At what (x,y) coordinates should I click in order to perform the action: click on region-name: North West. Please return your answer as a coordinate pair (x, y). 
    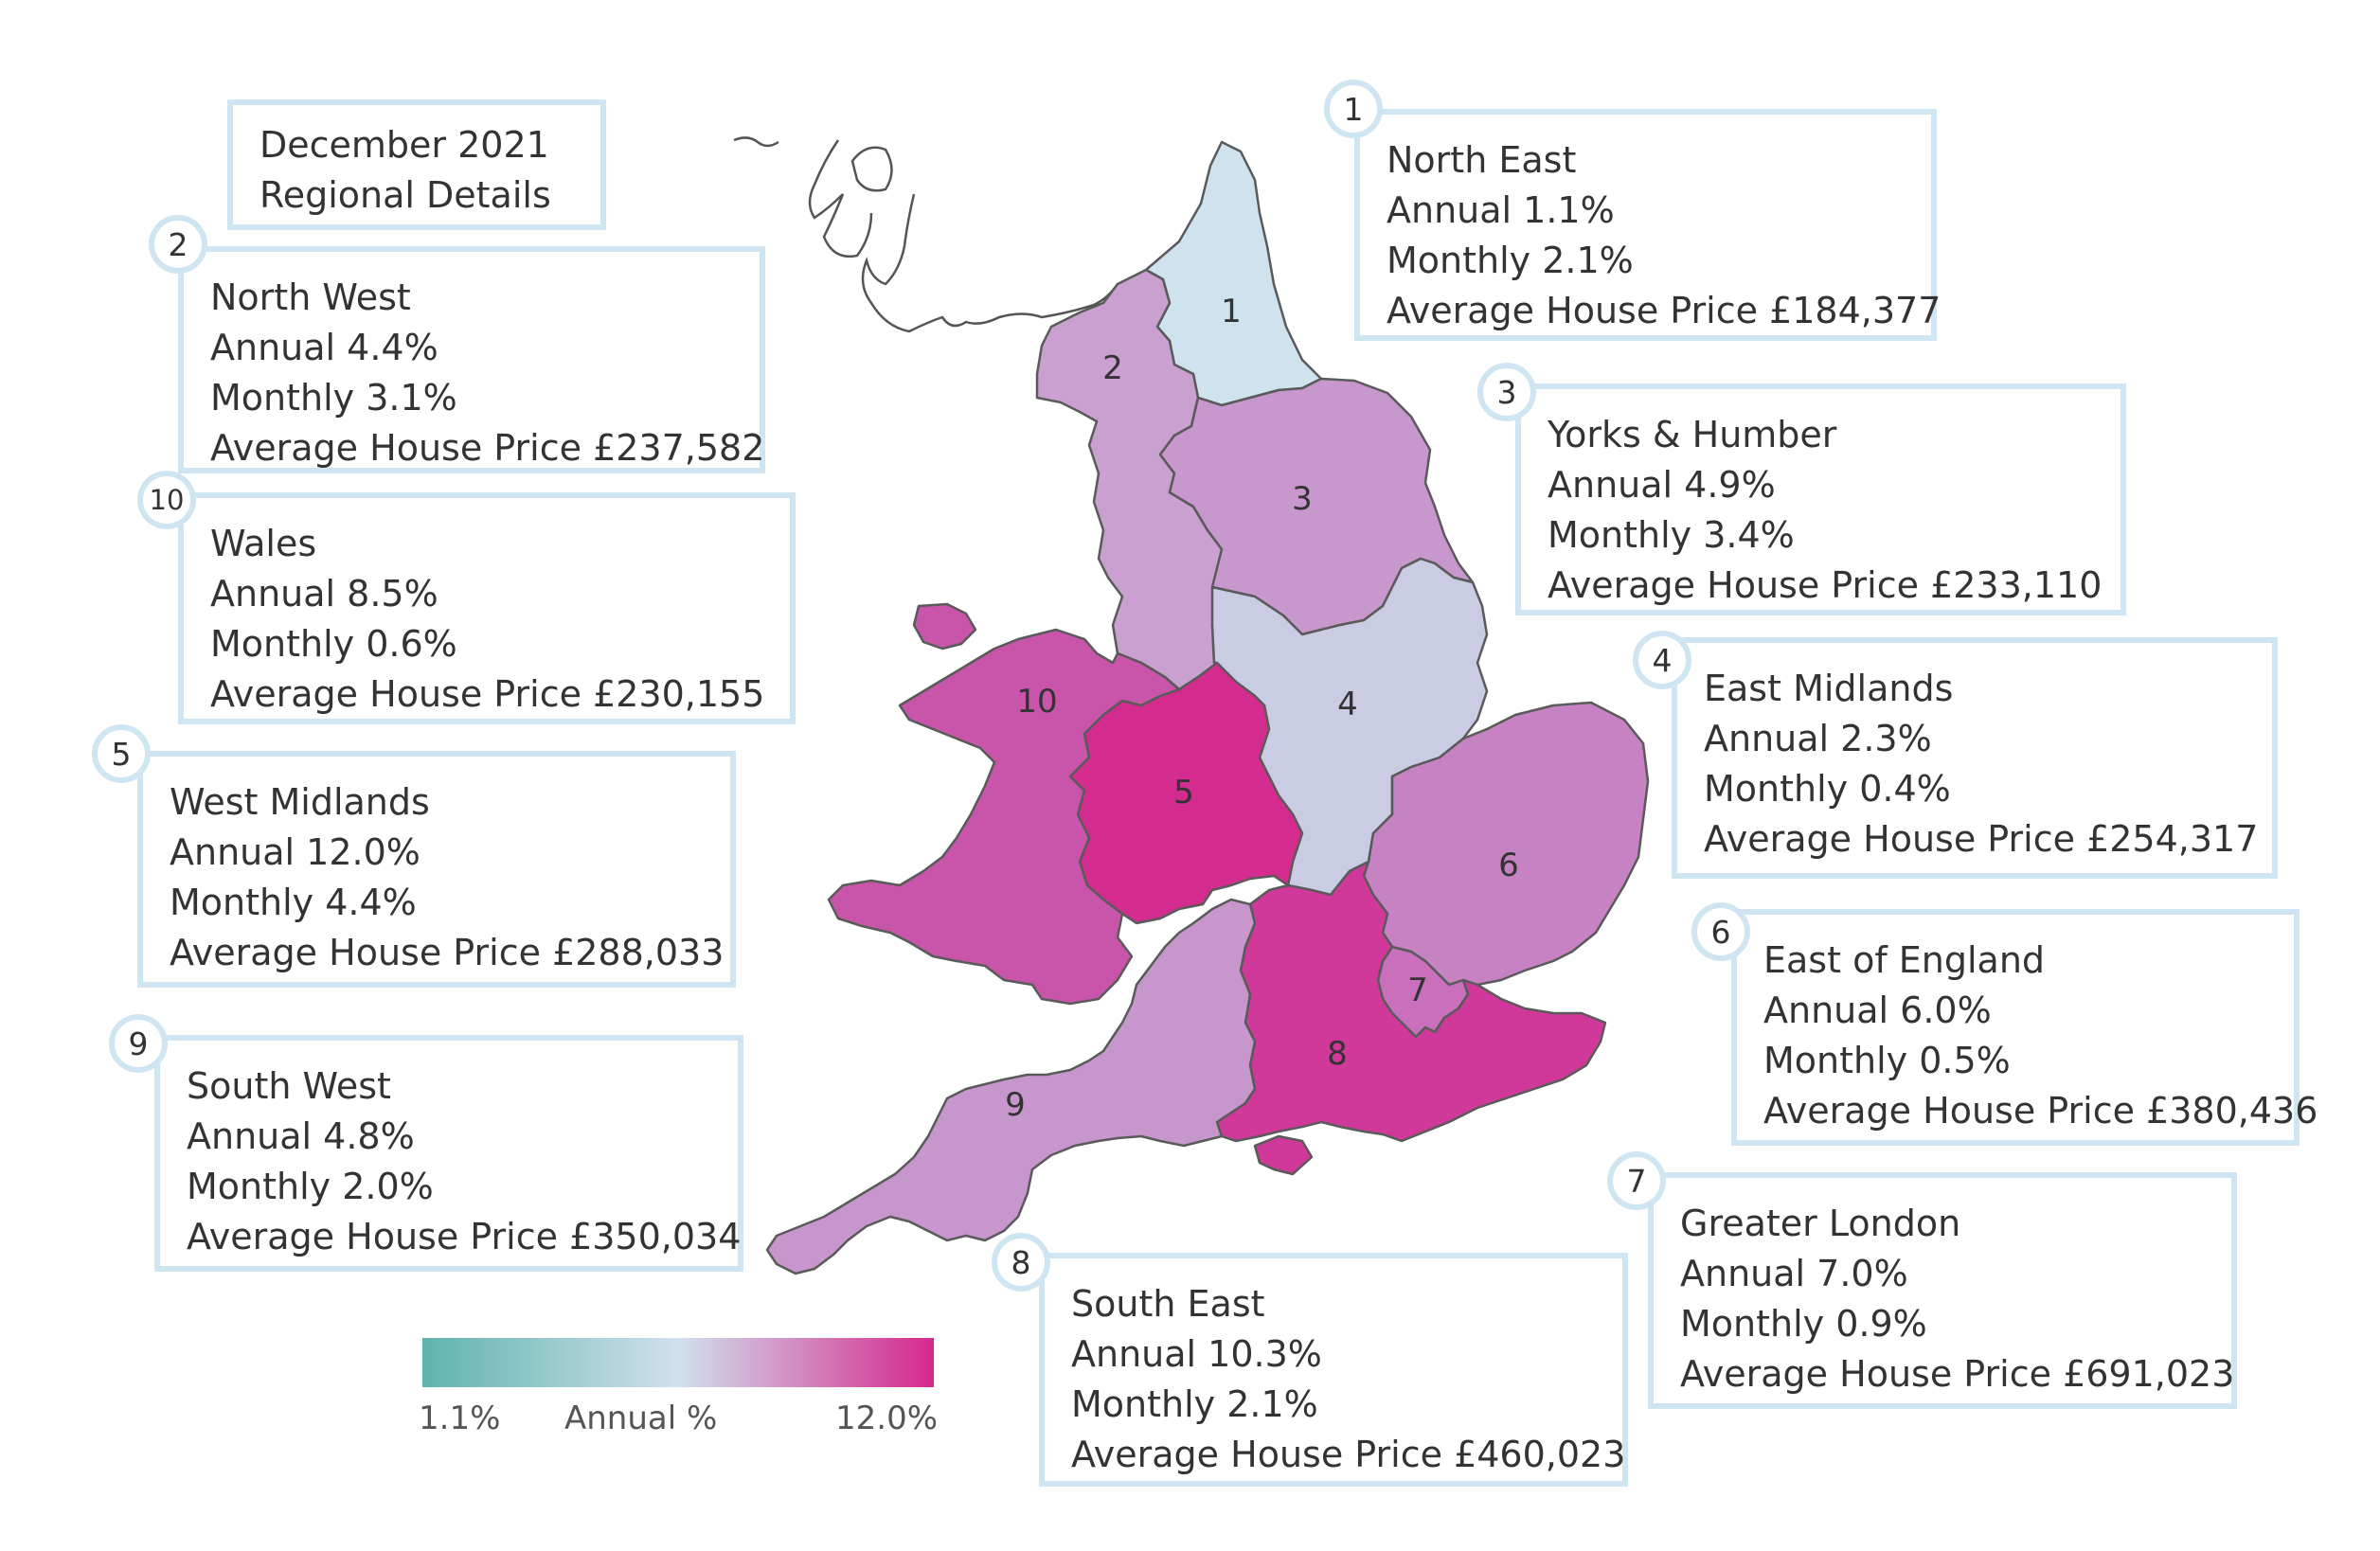
    Looking at the image, I should click on (310, 297).